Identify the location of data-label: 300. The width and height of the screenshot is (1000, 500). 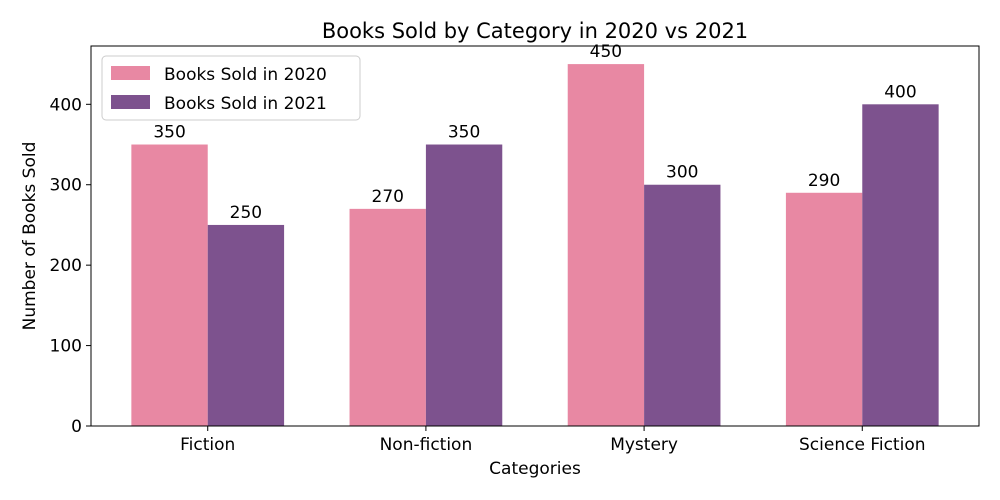
(682, 173).